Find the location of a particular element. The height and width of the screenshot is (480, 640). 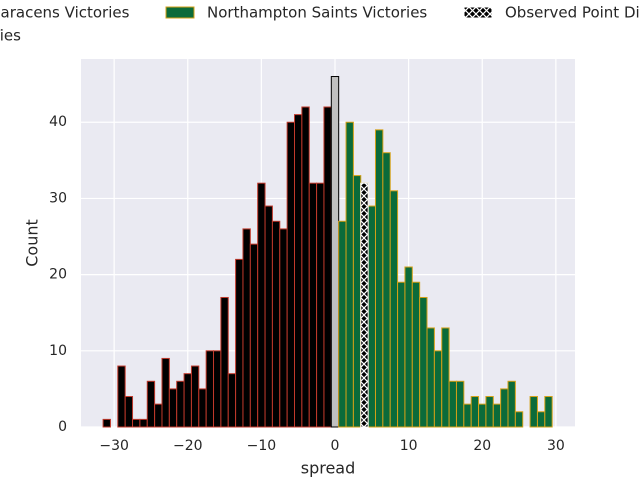

x-tick-label: 20 is located at coordinates (482, 446).